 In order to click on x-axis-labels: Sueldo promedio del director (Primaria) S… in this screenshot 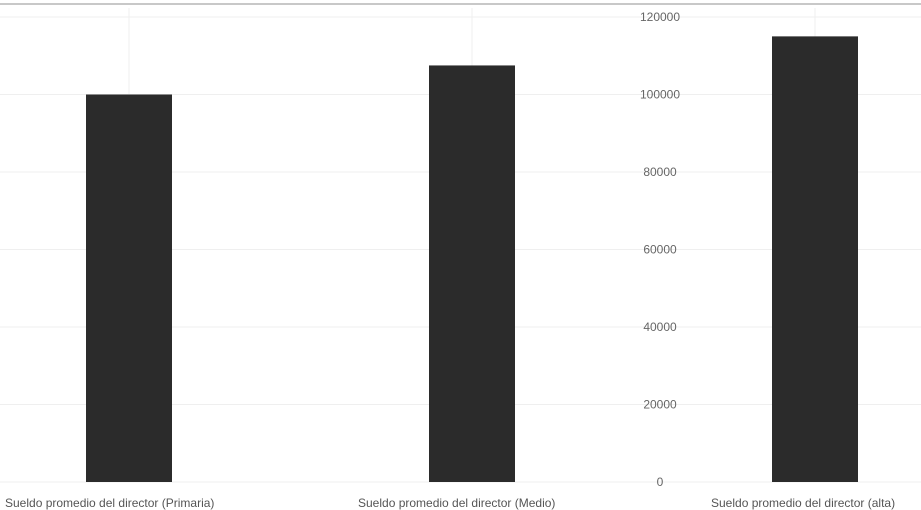, I will do `click(450, 503)`.